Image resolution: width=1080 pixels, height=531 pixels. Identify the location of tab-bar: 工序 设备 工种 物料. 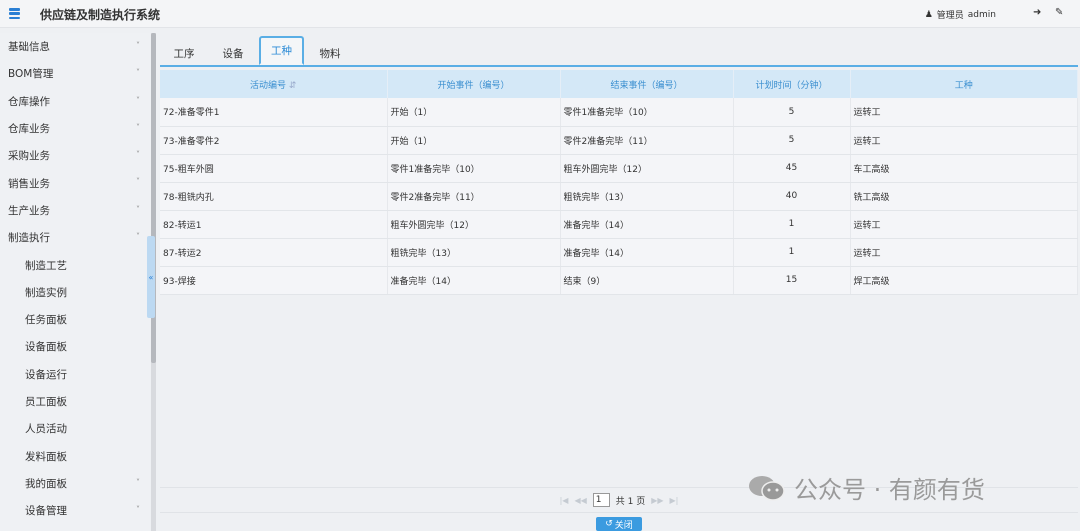
(619, 51).